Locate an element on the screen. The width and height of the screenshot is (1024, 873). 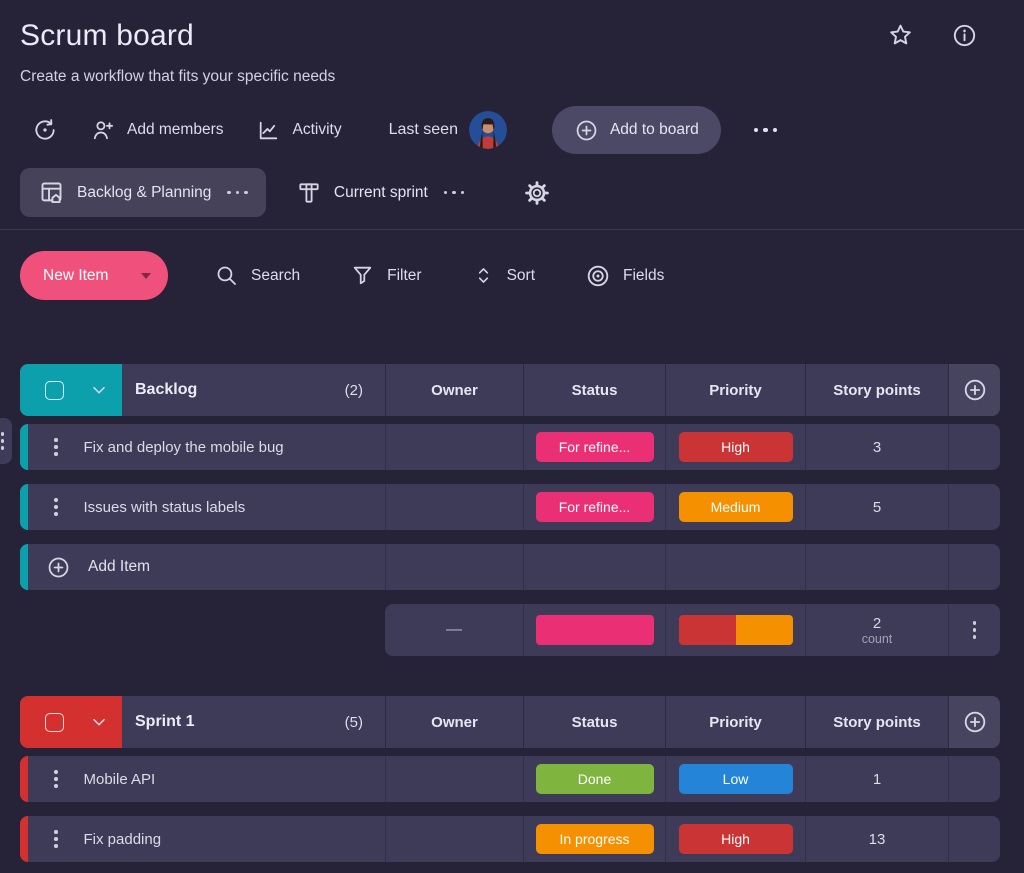
activity-chart-icon is located at coordinates (269, 130).